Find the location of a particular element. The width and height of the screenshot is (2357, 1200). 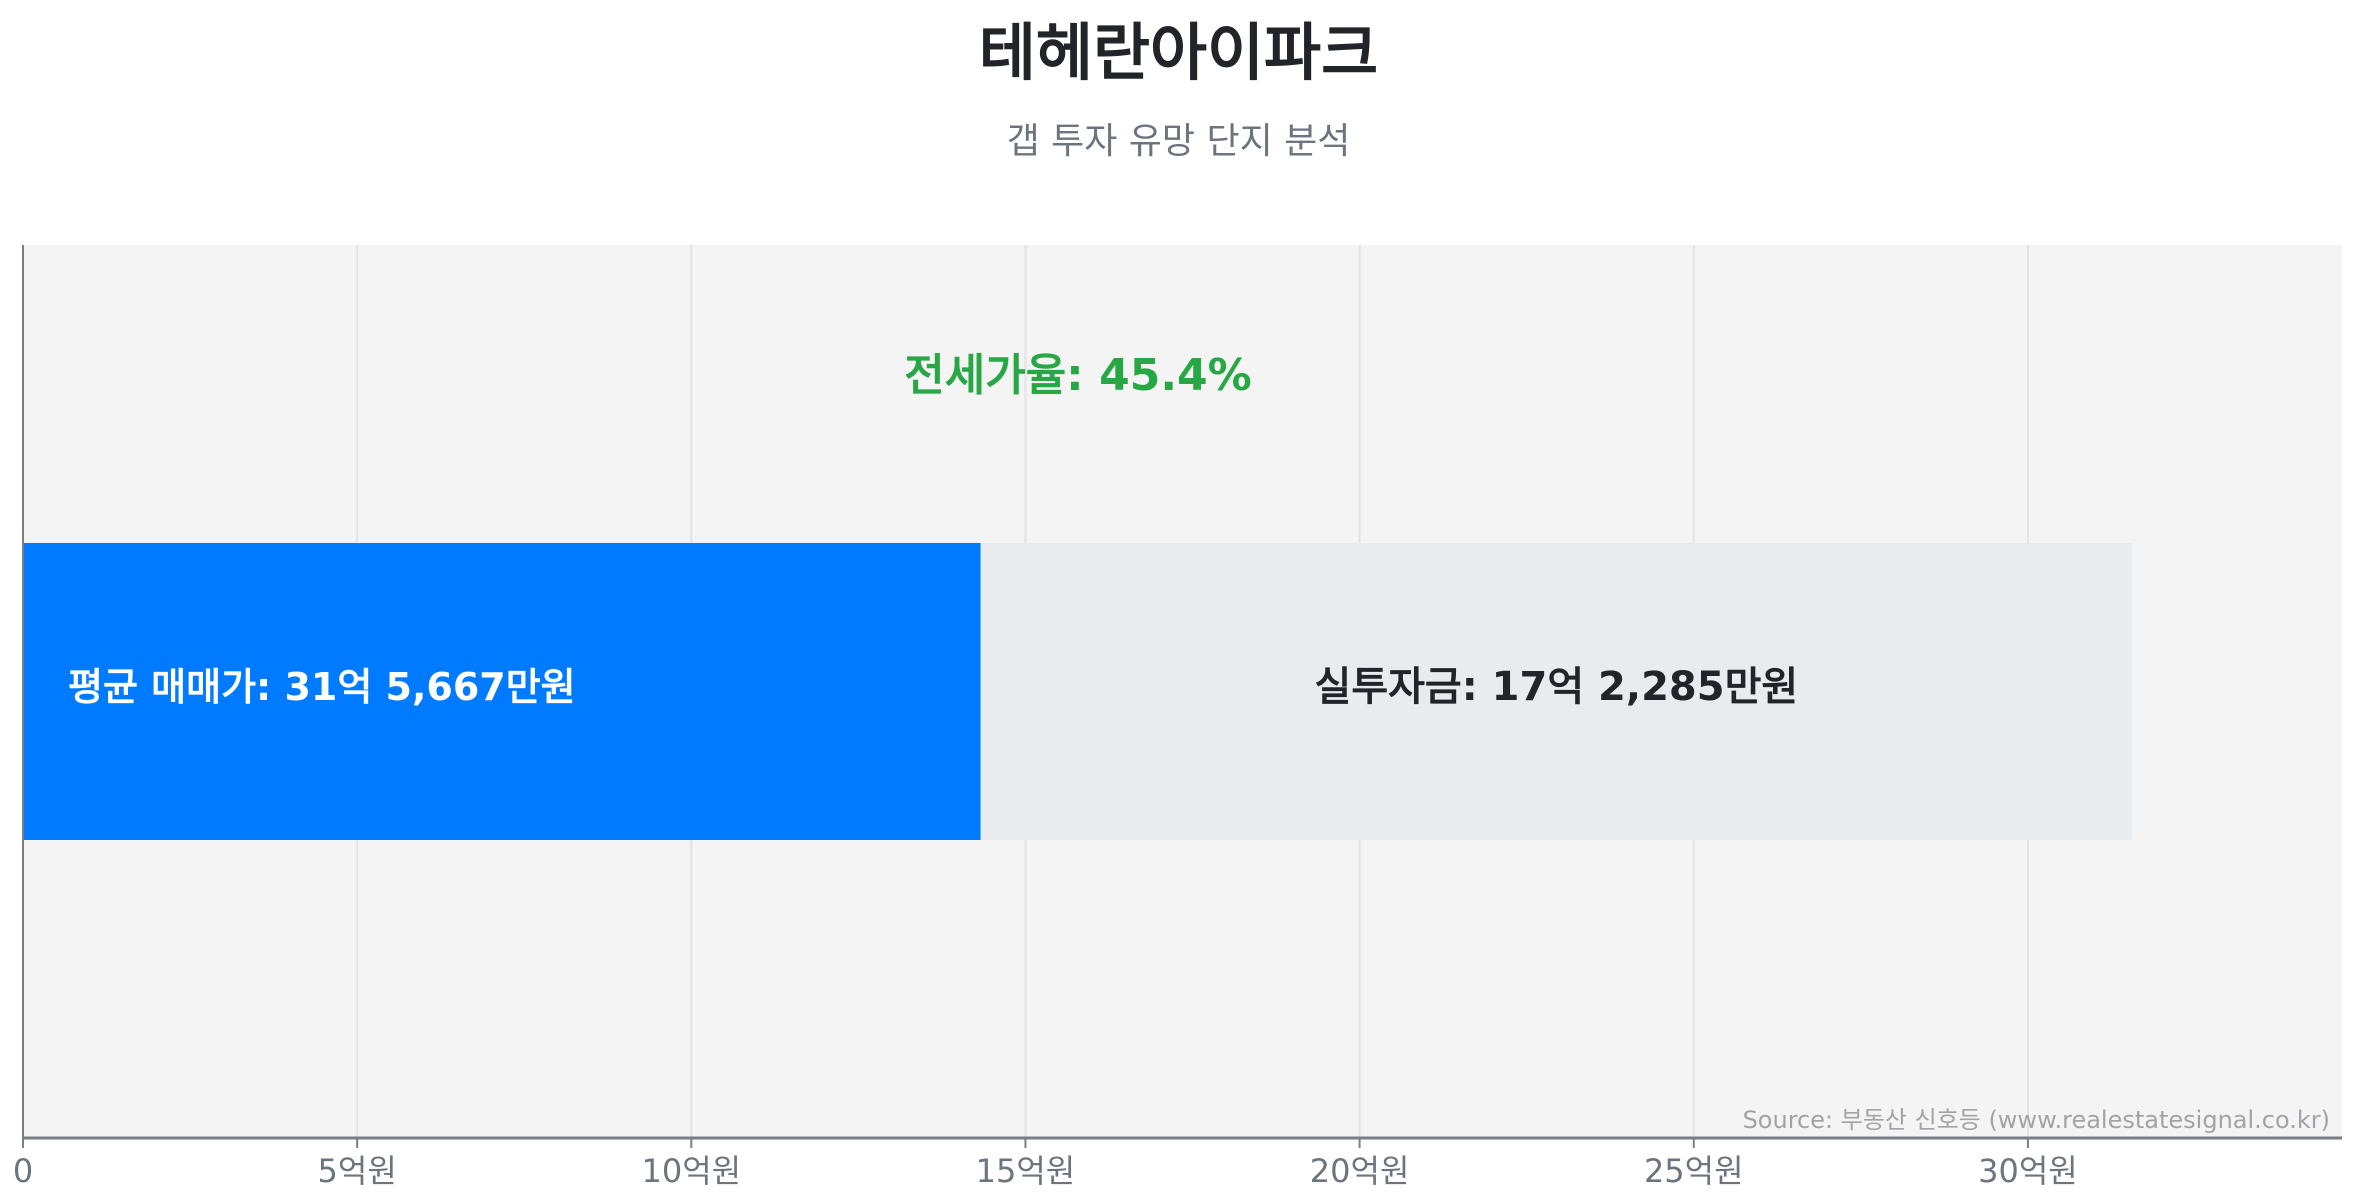

bar-jeonse-portion is located at coordinates (502, 691).